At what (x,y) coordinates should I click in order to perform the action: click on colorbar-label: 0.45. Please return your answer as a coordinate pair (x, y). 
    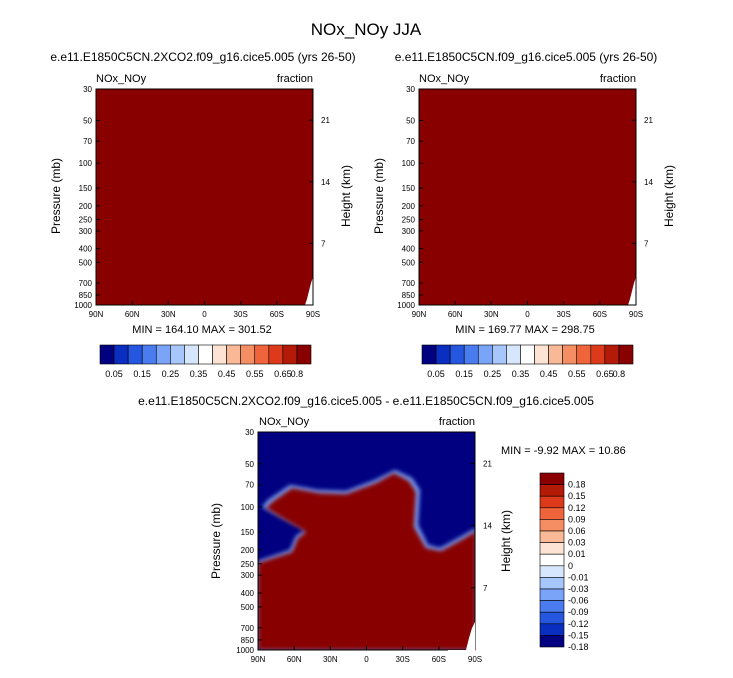
    Looking at the image, I should click on (549, 374).